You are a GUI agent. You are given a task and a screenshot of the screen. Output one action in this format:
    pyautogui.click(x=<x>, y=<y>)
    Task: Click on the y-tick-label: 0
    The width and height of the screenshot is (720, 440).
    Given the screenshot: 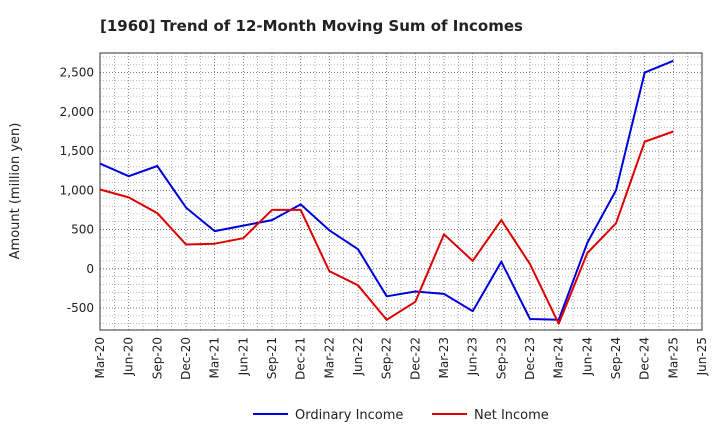 What is the action you would take?
    pyautogui.click(x=90, y=269)
    